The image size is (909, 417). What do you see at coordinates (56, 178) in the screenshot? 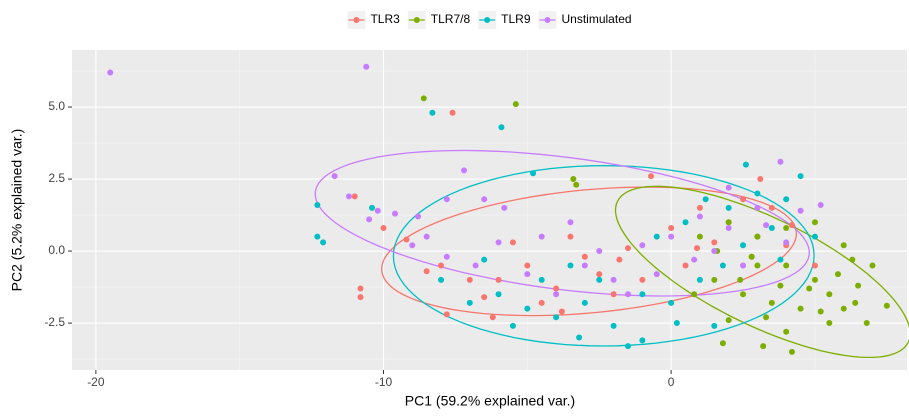
I see `y-tick-label: 2.5` at bounding box center [56, 178].